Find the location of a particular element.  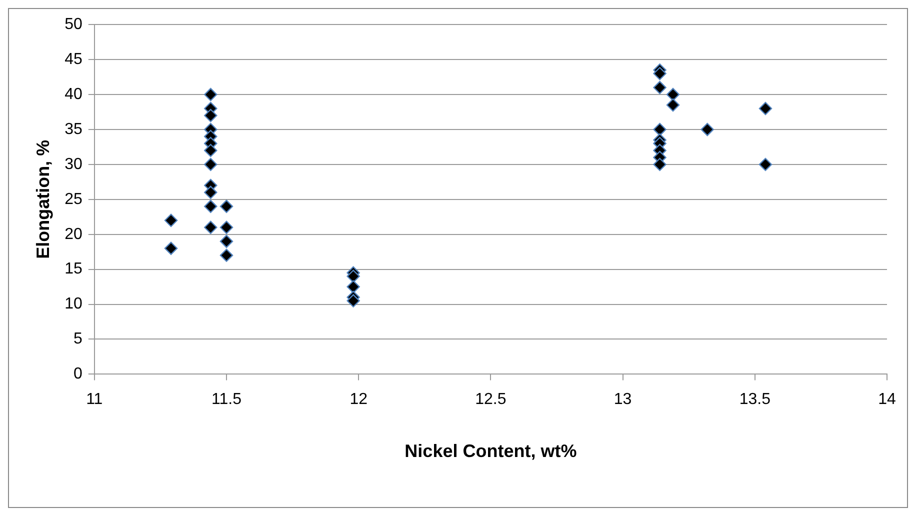

y-tick-label: 10 is located at coordinates (73, 304).